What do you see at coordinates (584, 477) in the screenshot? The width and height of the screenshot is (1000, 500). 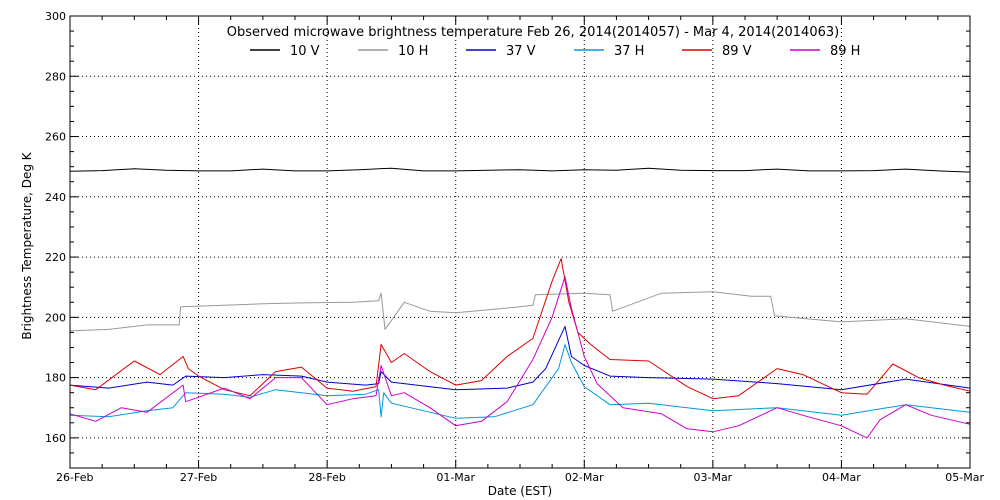 I see `x-tick-label: 02-Mar` at bounding box center [584, 477].